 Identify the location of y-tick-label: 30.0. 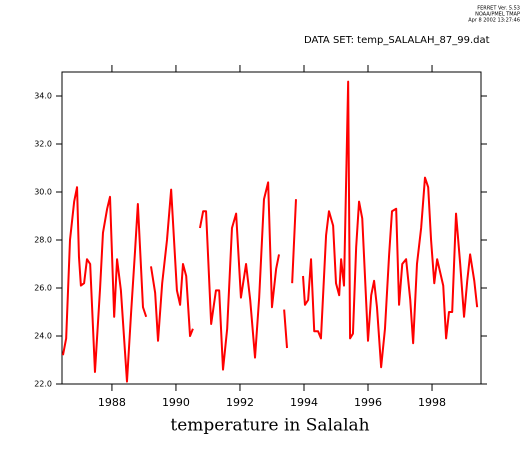
(43, 192).